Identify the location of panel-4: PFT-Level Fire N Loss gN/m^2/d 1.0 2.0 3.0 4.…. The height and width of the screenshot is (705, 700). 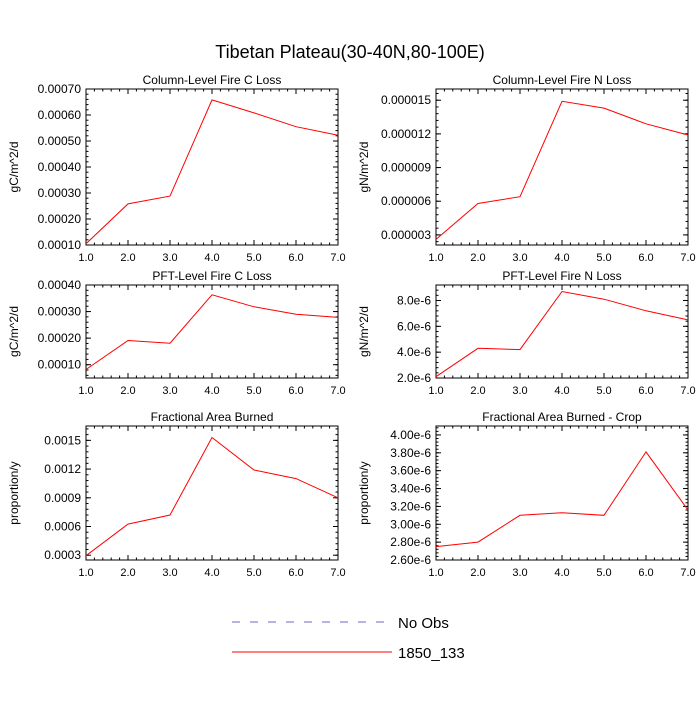
(526, 333).